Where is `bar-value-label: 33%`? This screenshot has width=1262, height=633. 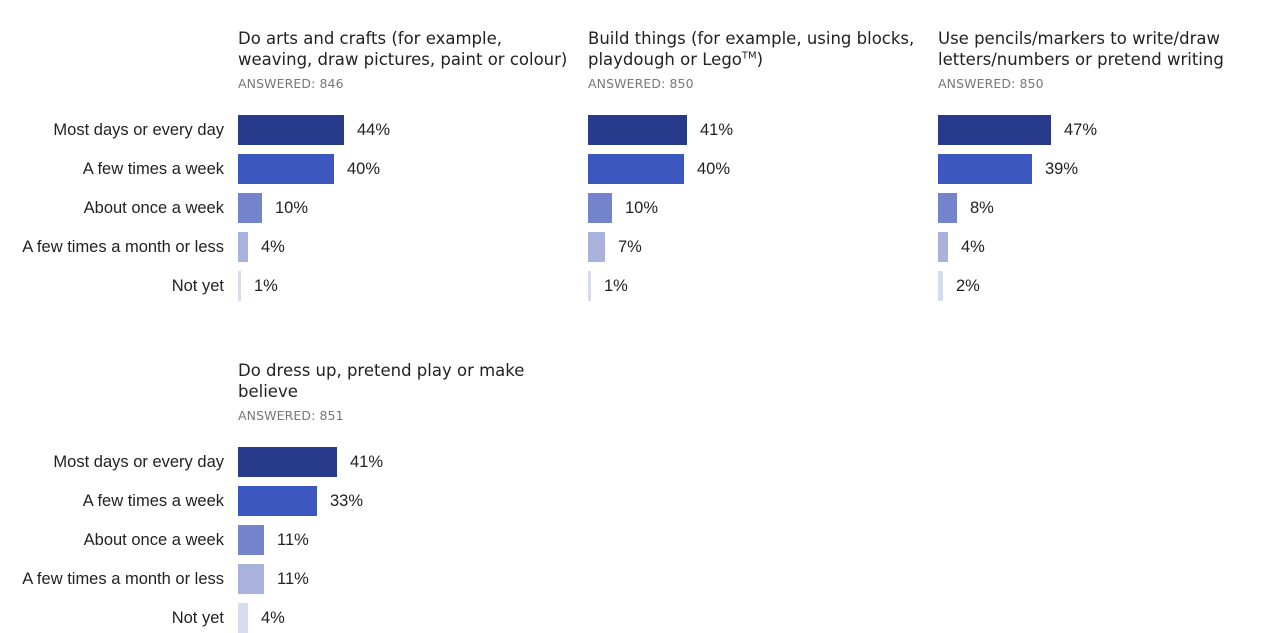 bar-value-label: 33% is located at coordinates (347, 501).